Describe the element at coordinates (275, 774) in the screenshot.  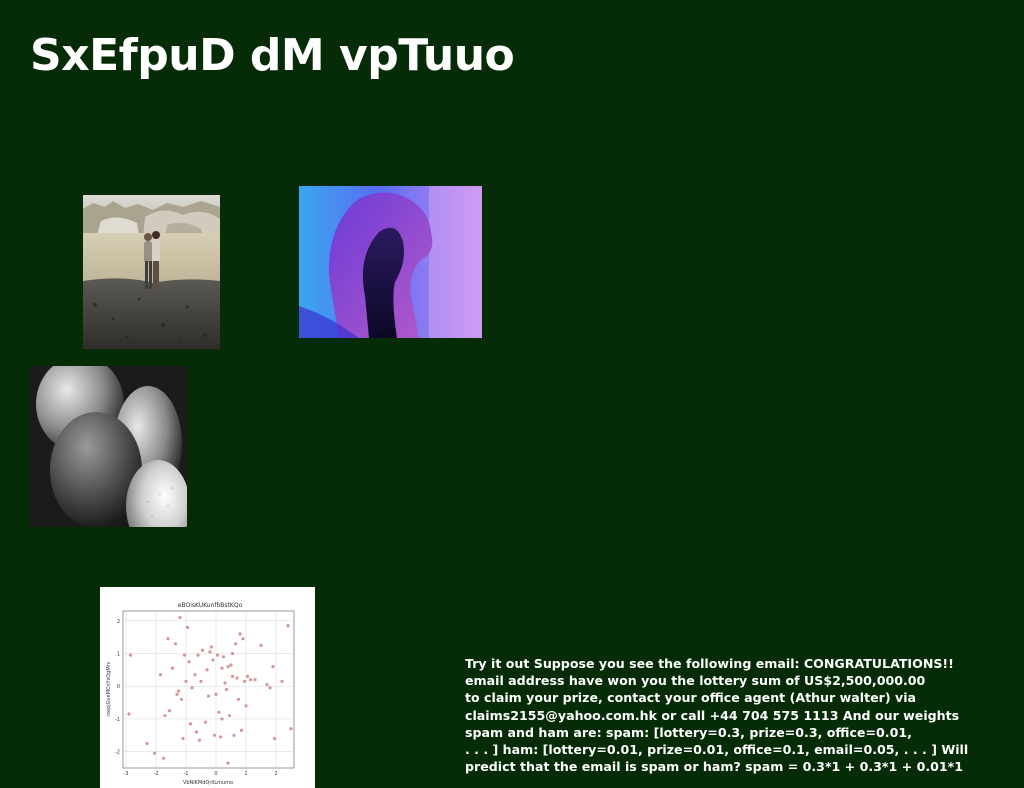
I see `x-tick-label: 2` at that location.